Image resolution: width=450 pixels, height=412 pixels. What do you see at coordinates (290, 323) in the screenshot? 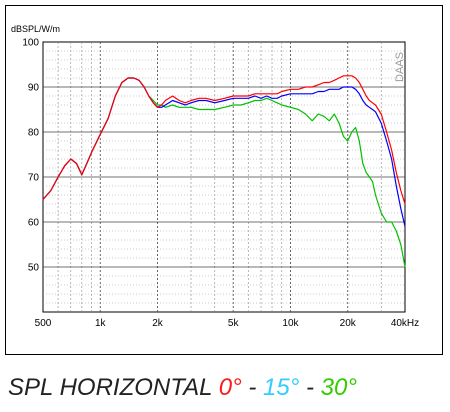
I see `x-tick-label: 10k` at bounding box center [290, 323].